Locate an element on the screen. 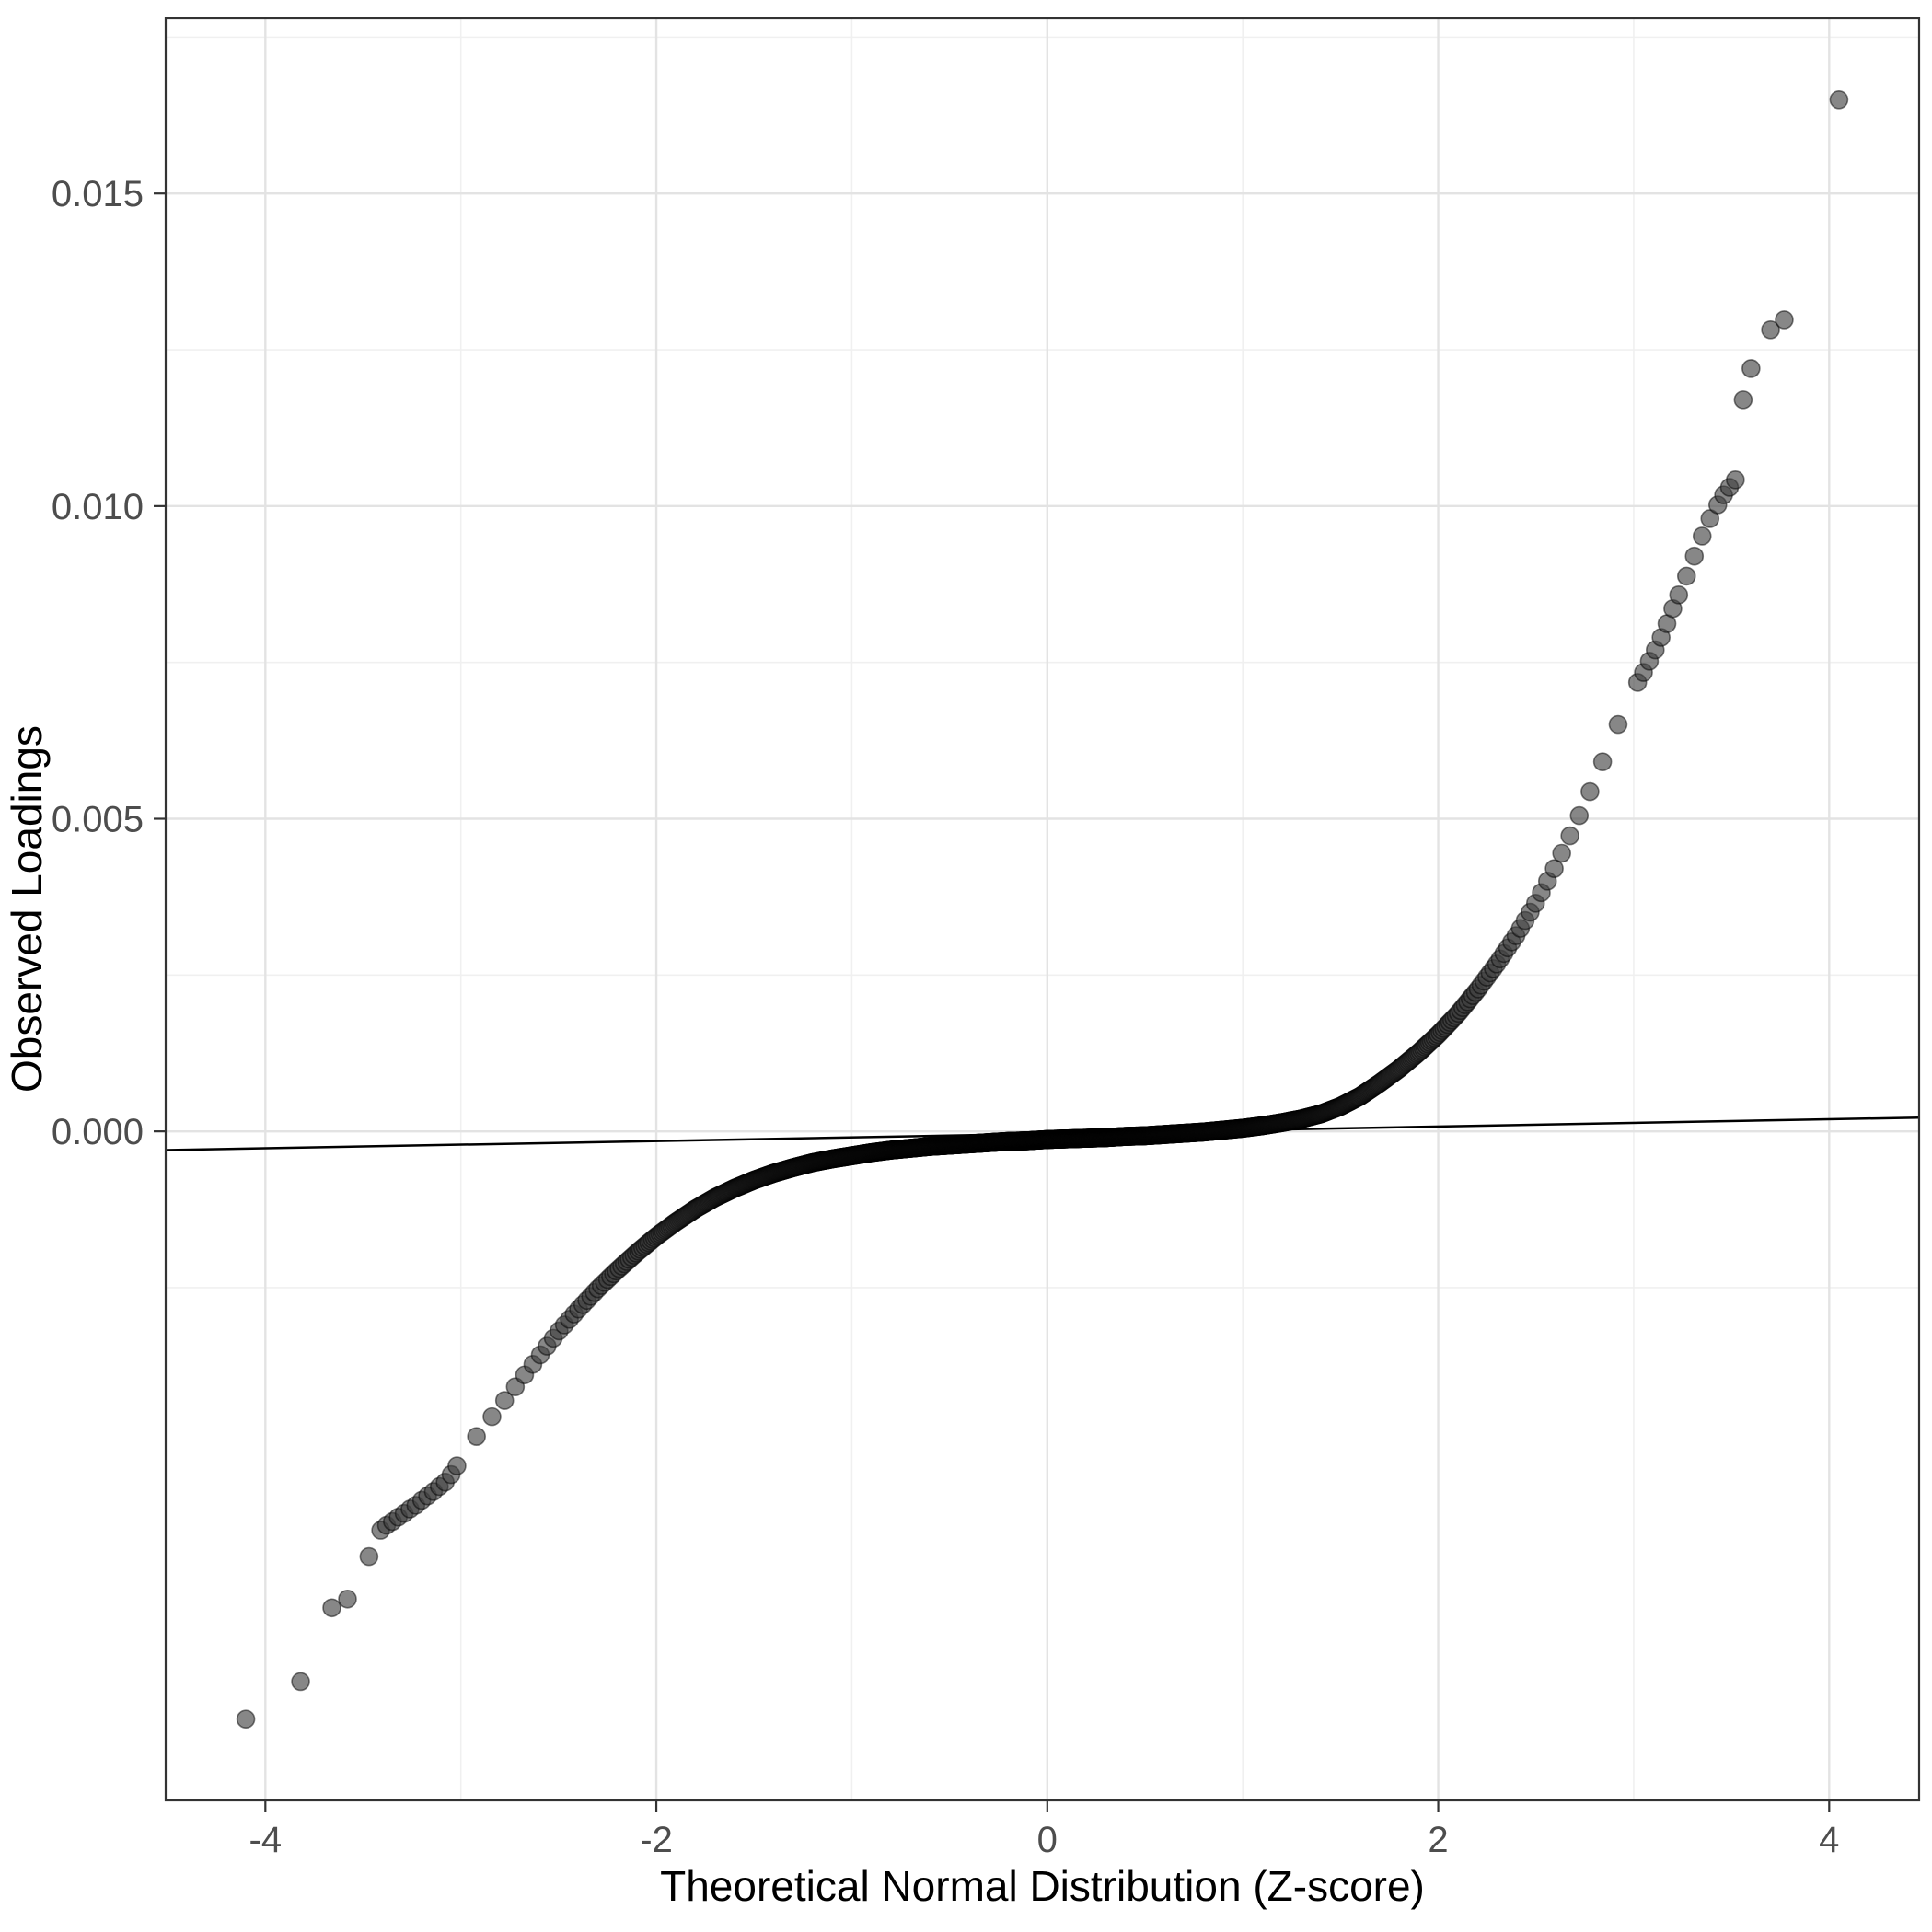  y-tick-label: 0.005 is located at coordinates (98, 820).